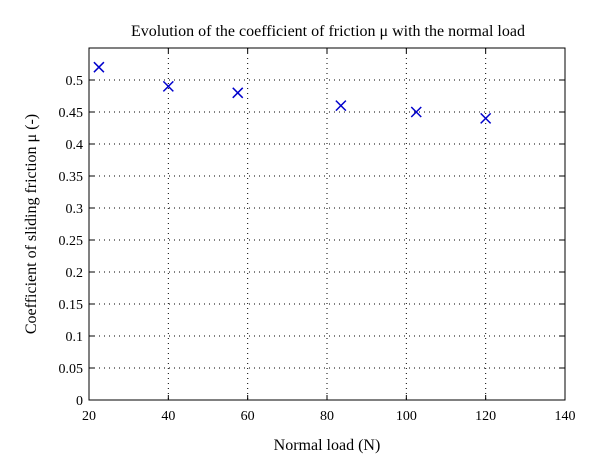 Image resolution: width=600 pixels, height=476 pixels. What do you see at coordinates (31, 224) in the screenshot?
I see `y-axis-label: Coefficient of sliding friction μ (-)` at bounding box center [31, 224].